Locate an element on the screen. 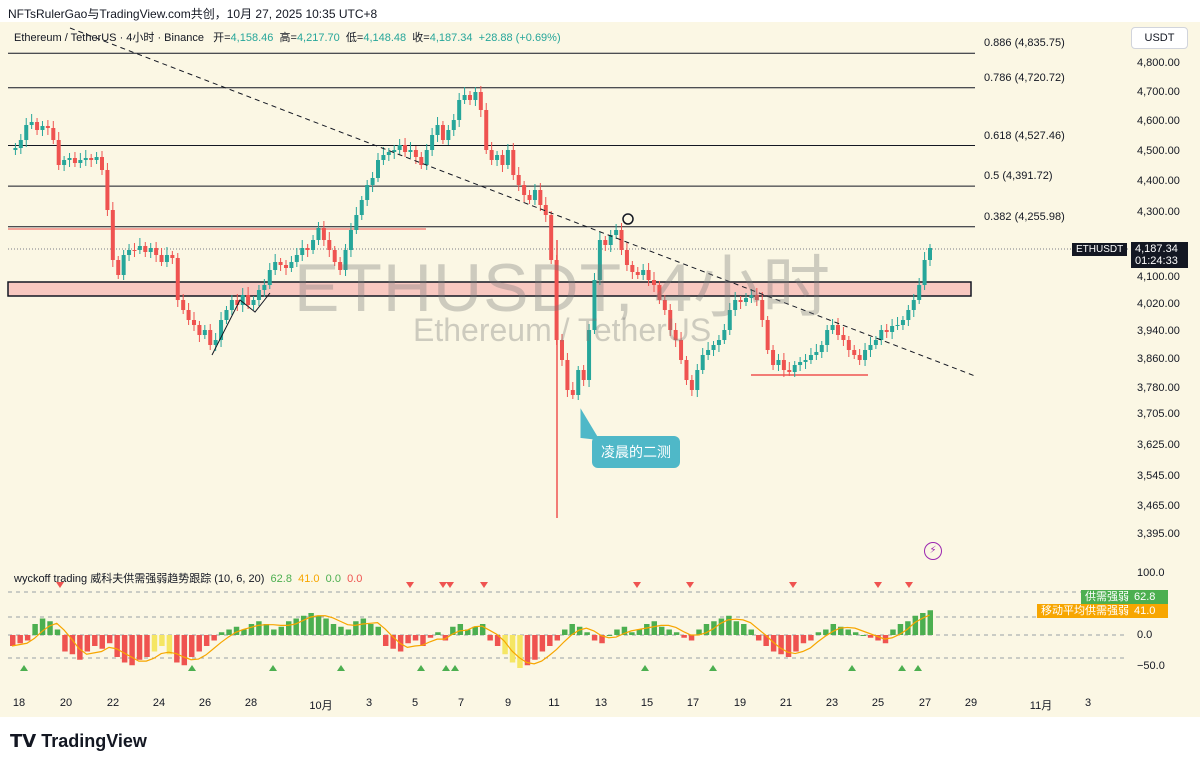  strength-badge: 供需强弱 is located at coordinates (1107, 597).